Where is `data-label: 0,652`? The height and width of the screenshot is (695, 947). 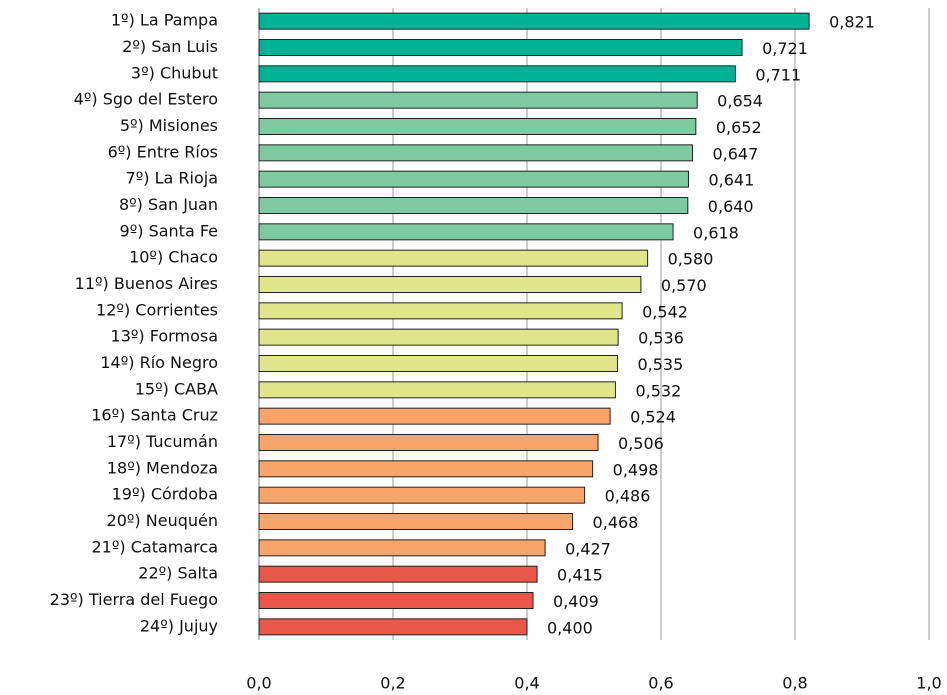 data-label: 0,652 is located at coordinates (739, 127).